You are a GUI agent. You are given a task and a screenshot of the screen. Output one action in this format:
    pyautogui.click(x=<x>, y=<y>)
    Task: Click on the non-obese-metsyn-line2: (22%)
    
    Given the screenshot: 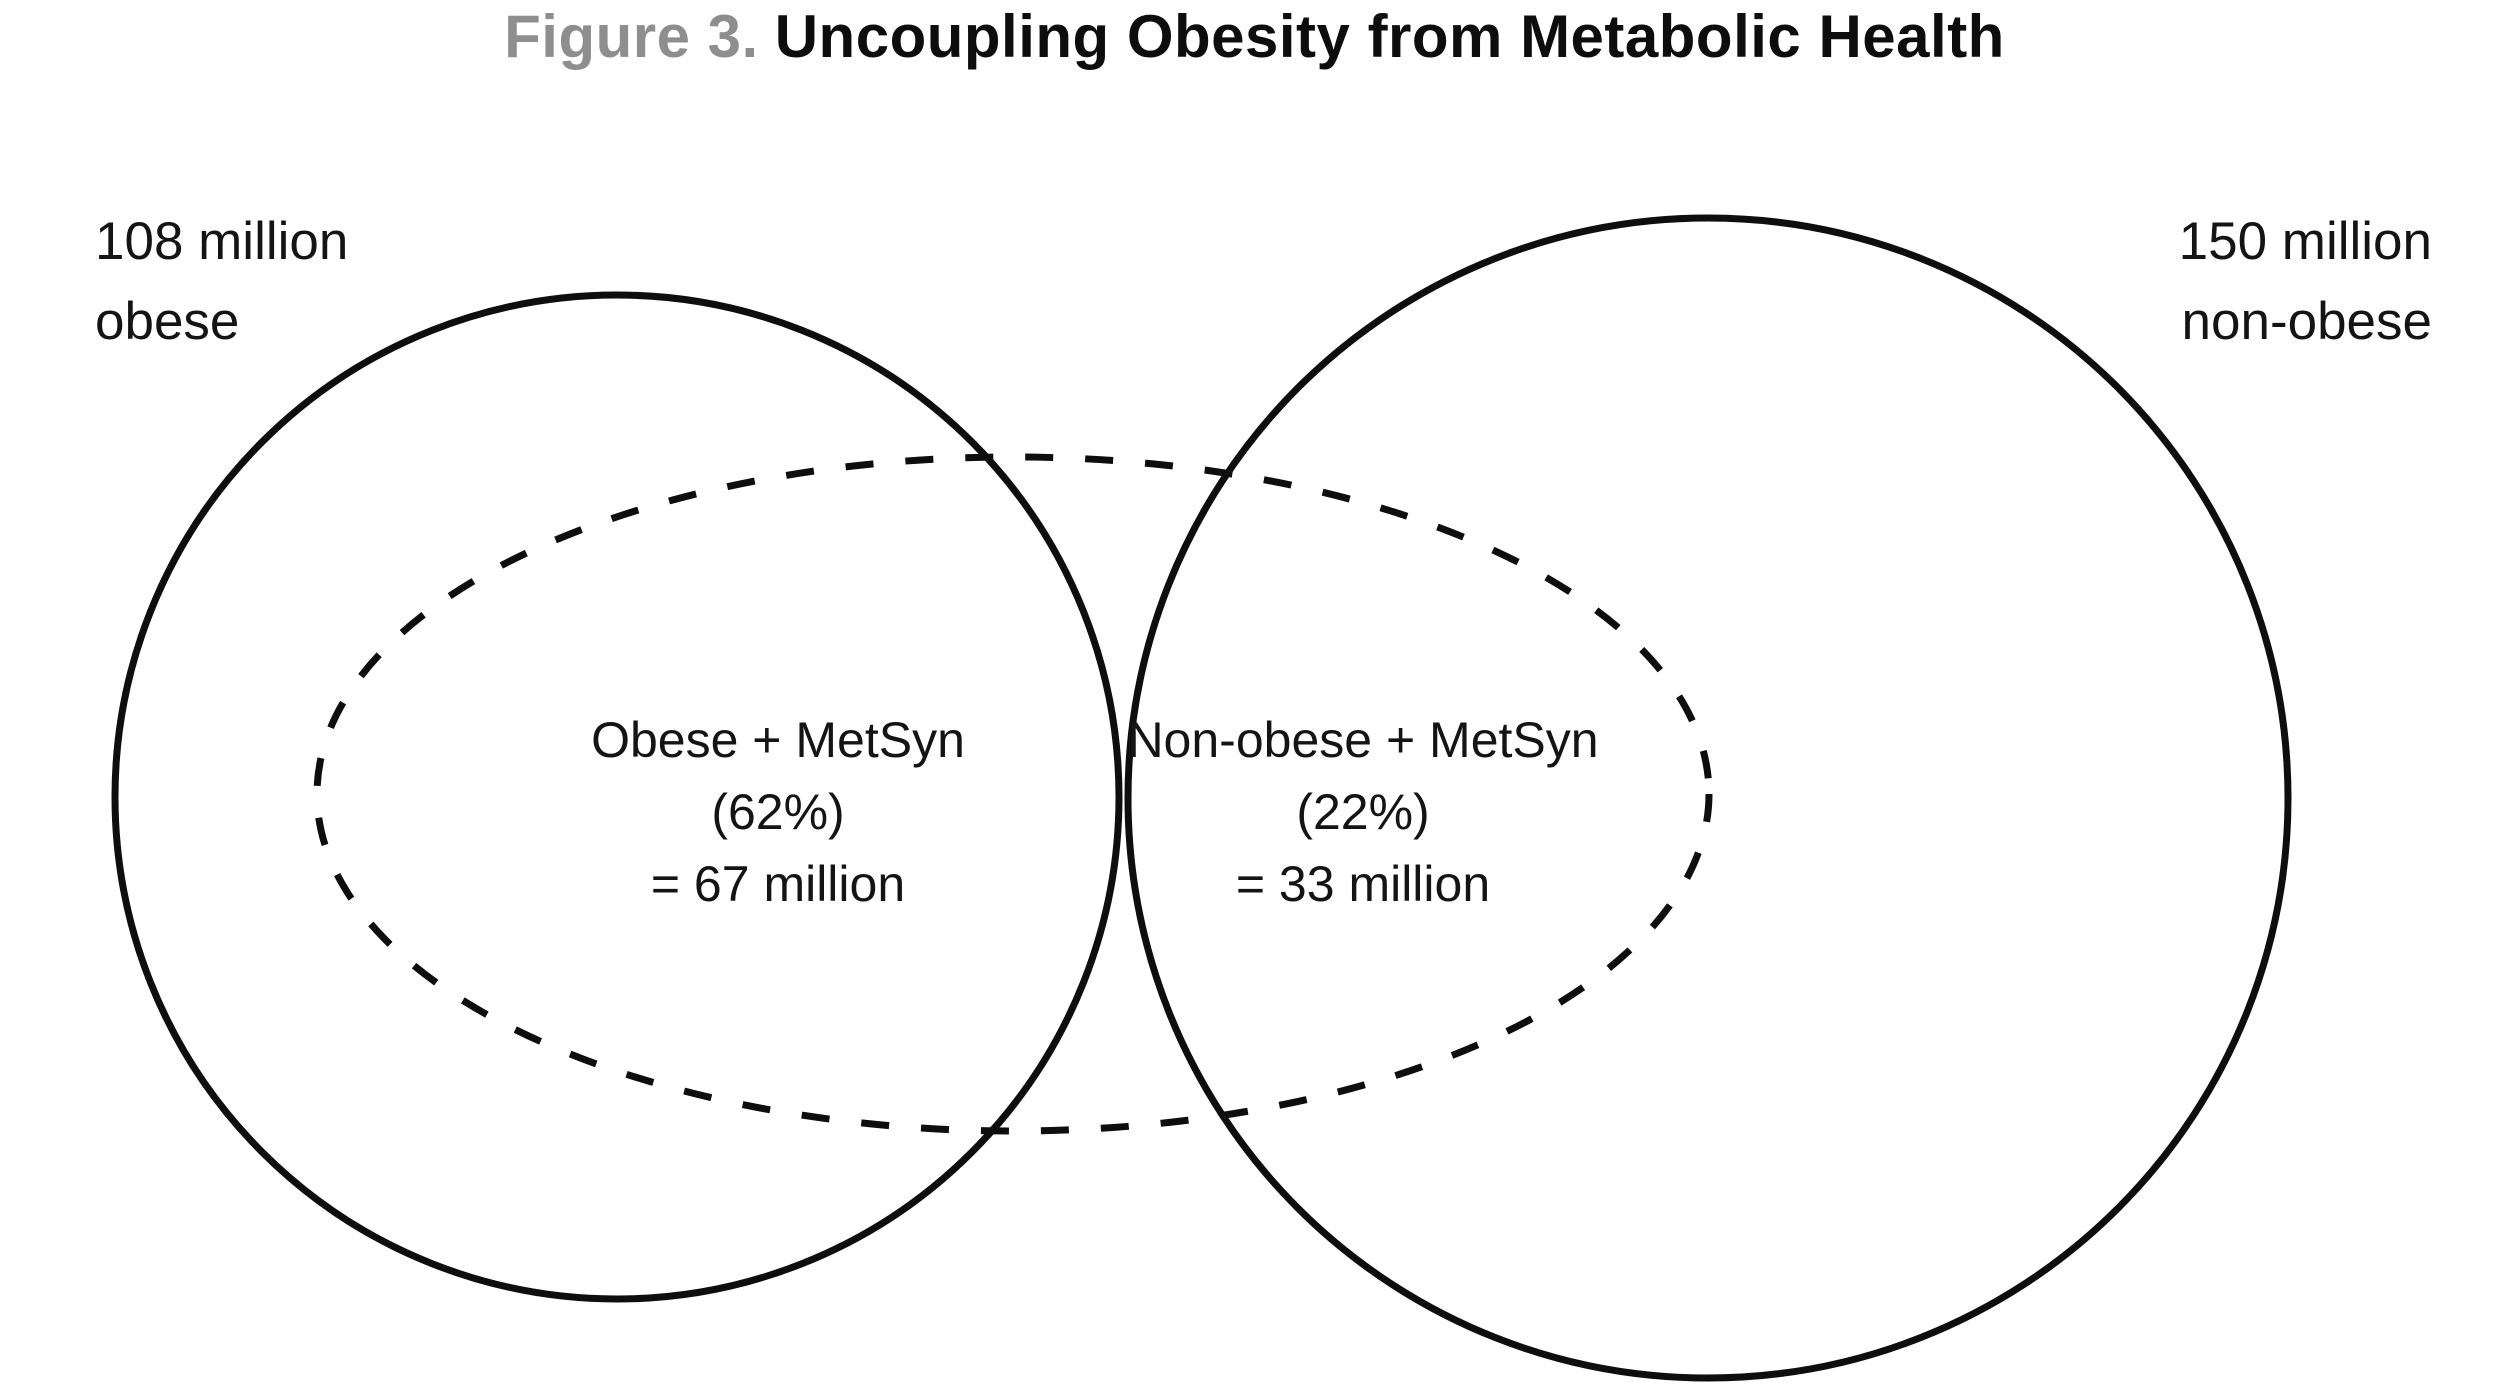 What is the action you would take?
    pyautogui.click(x=1363, y=812)
    